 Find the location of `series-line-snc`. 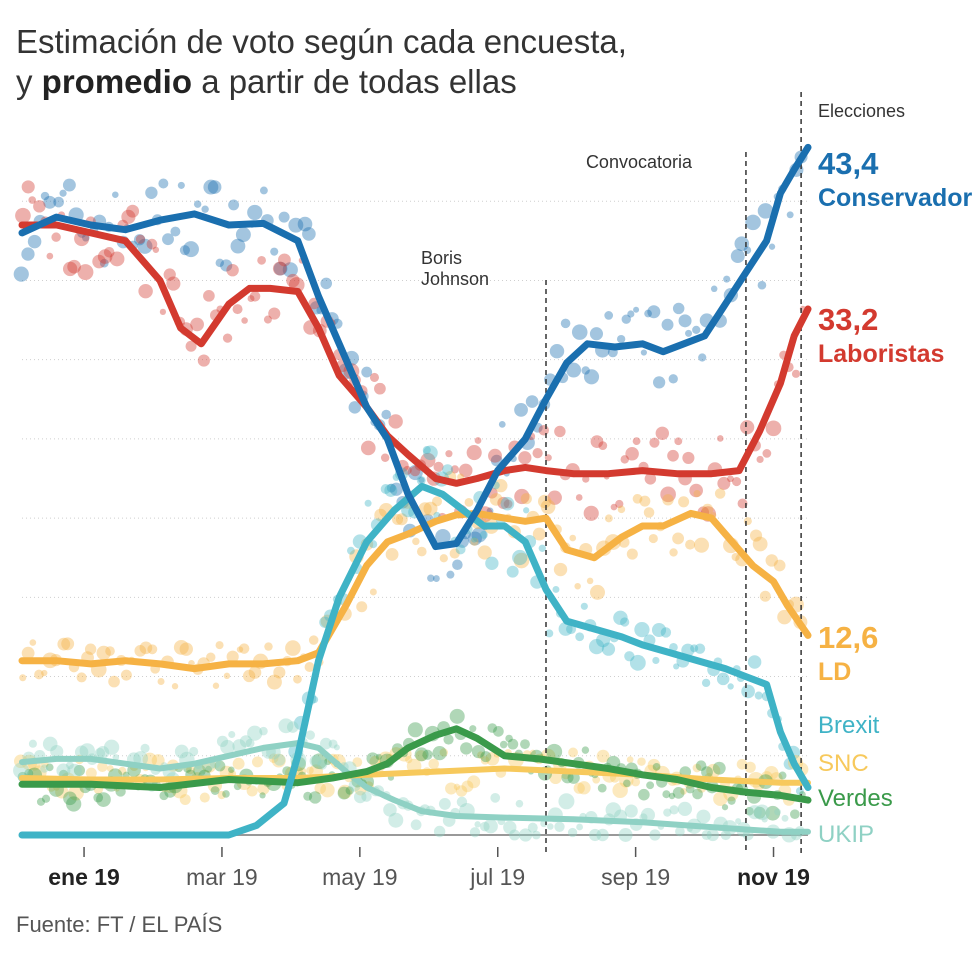

series-line-snc is located at coordinates (415, 775).